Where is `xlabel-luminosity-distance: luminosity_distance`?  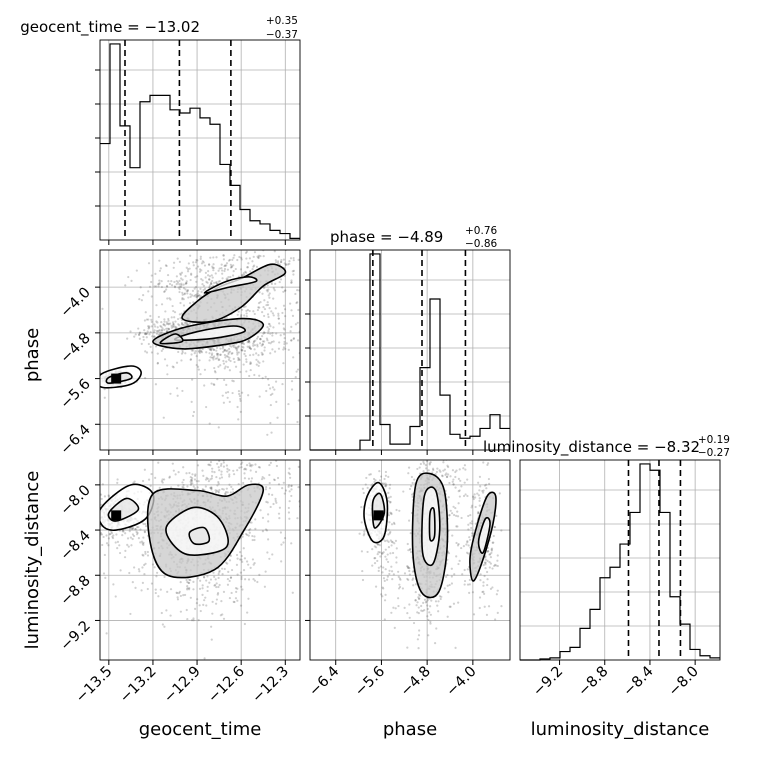 xlabel-luminosity-distance: luminosity_distance is located at coordinates (620, 729).